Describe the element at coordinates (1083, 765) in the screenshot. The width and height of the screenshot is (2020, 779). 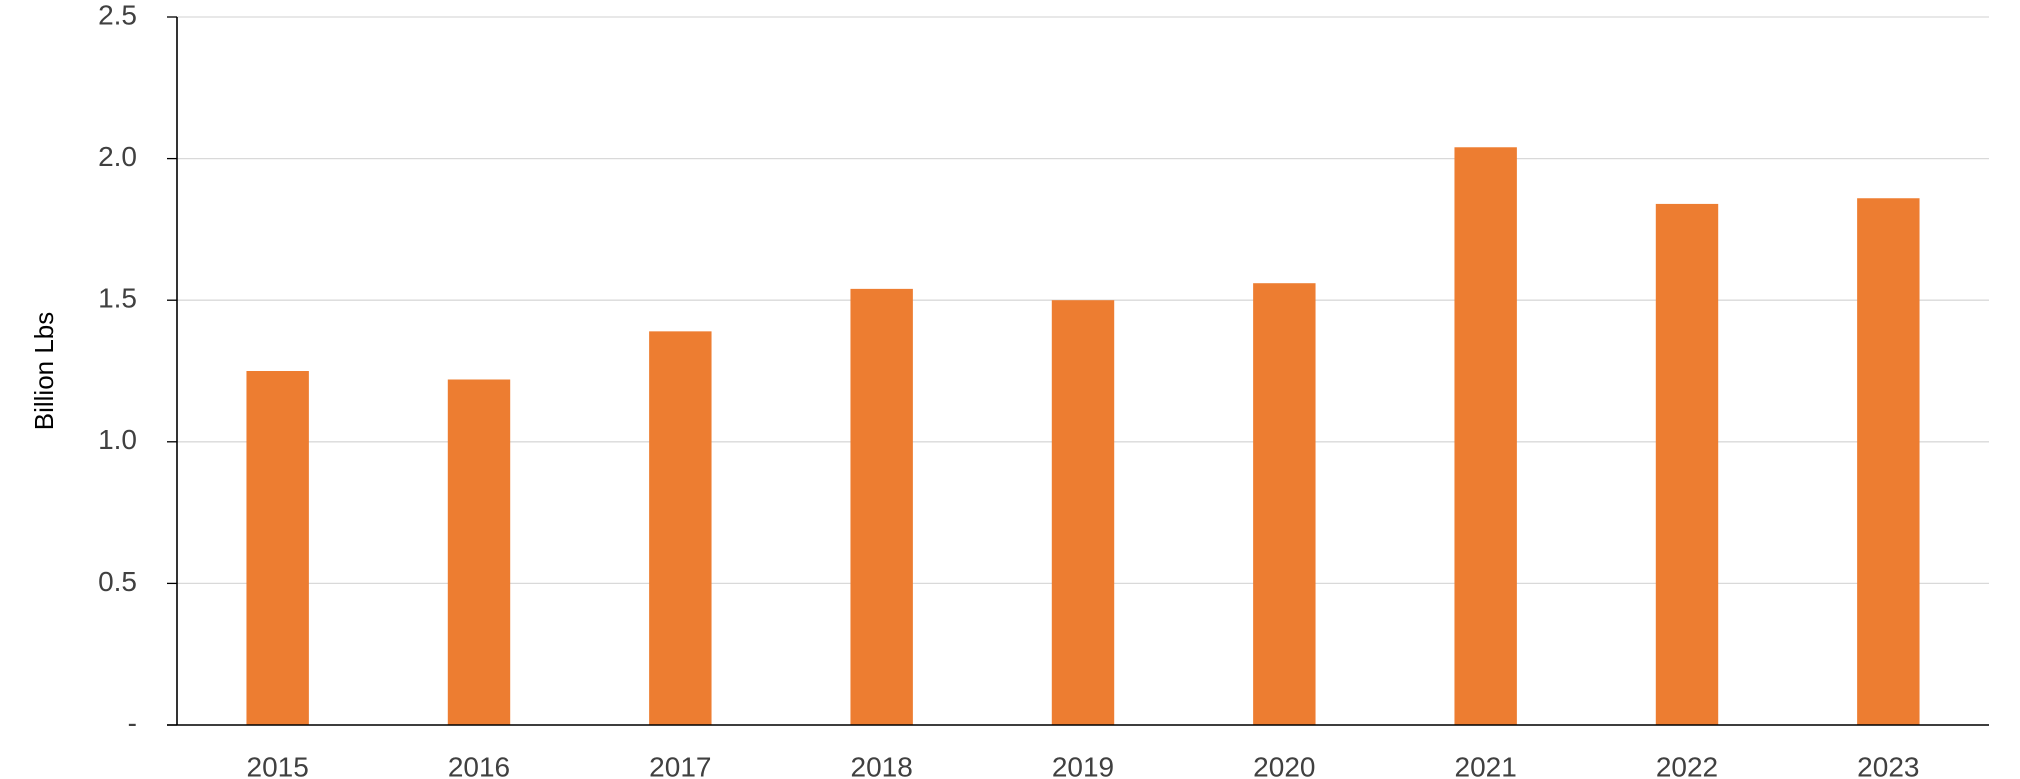
I see `x-tick-label: 2019` at that location.